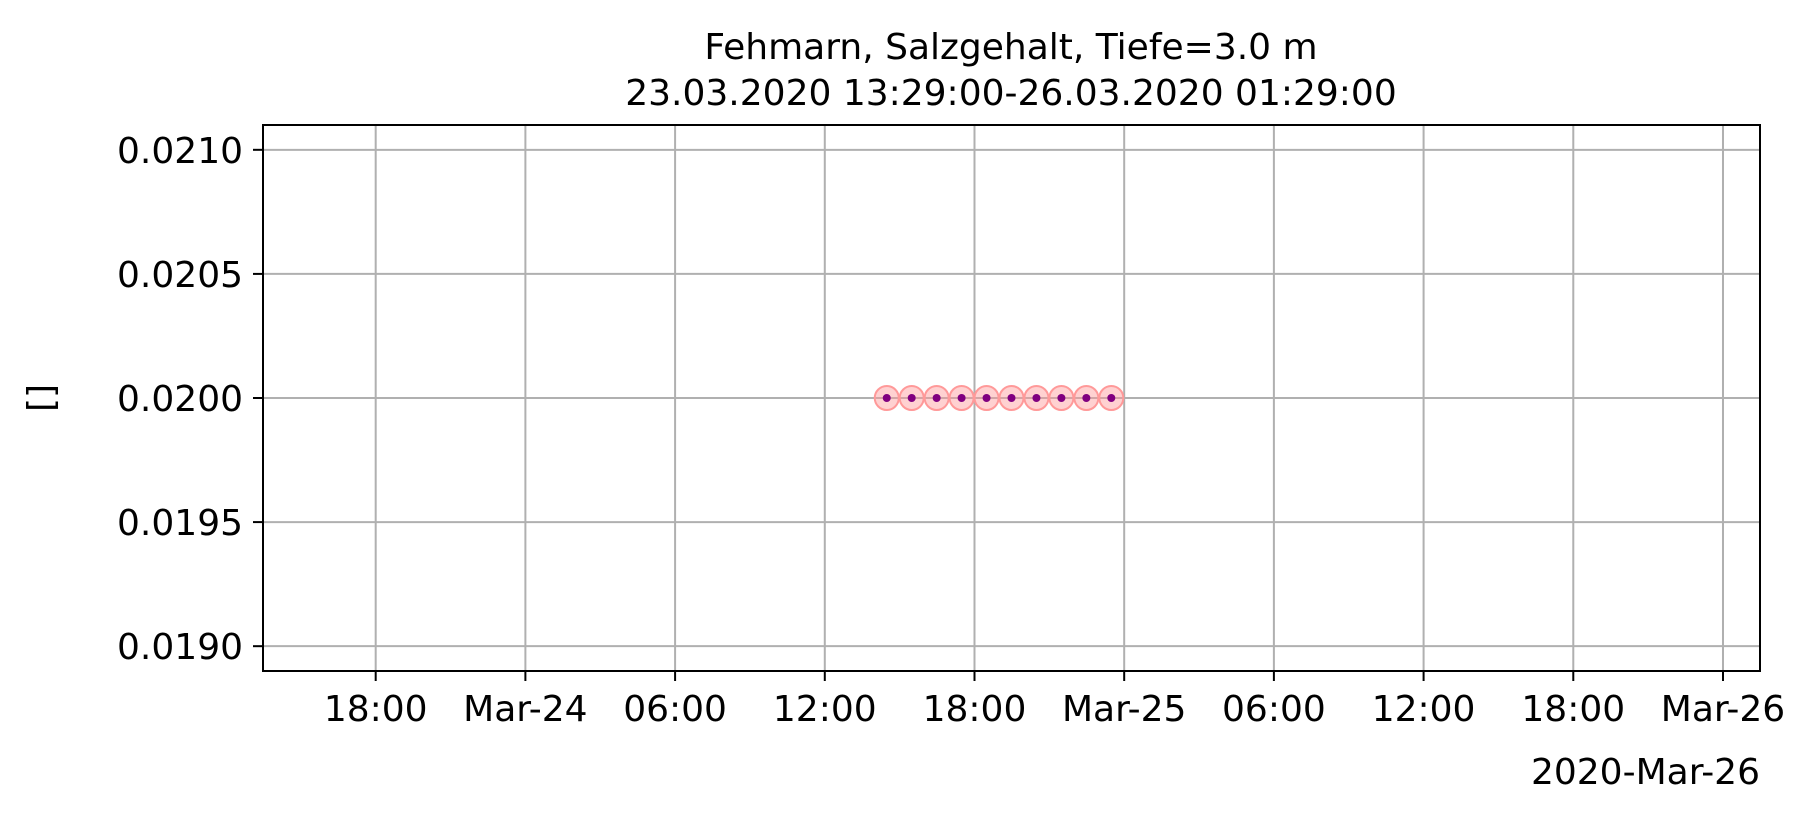  I want to click on y-tick-label: 0.0190, so click(180, 647).